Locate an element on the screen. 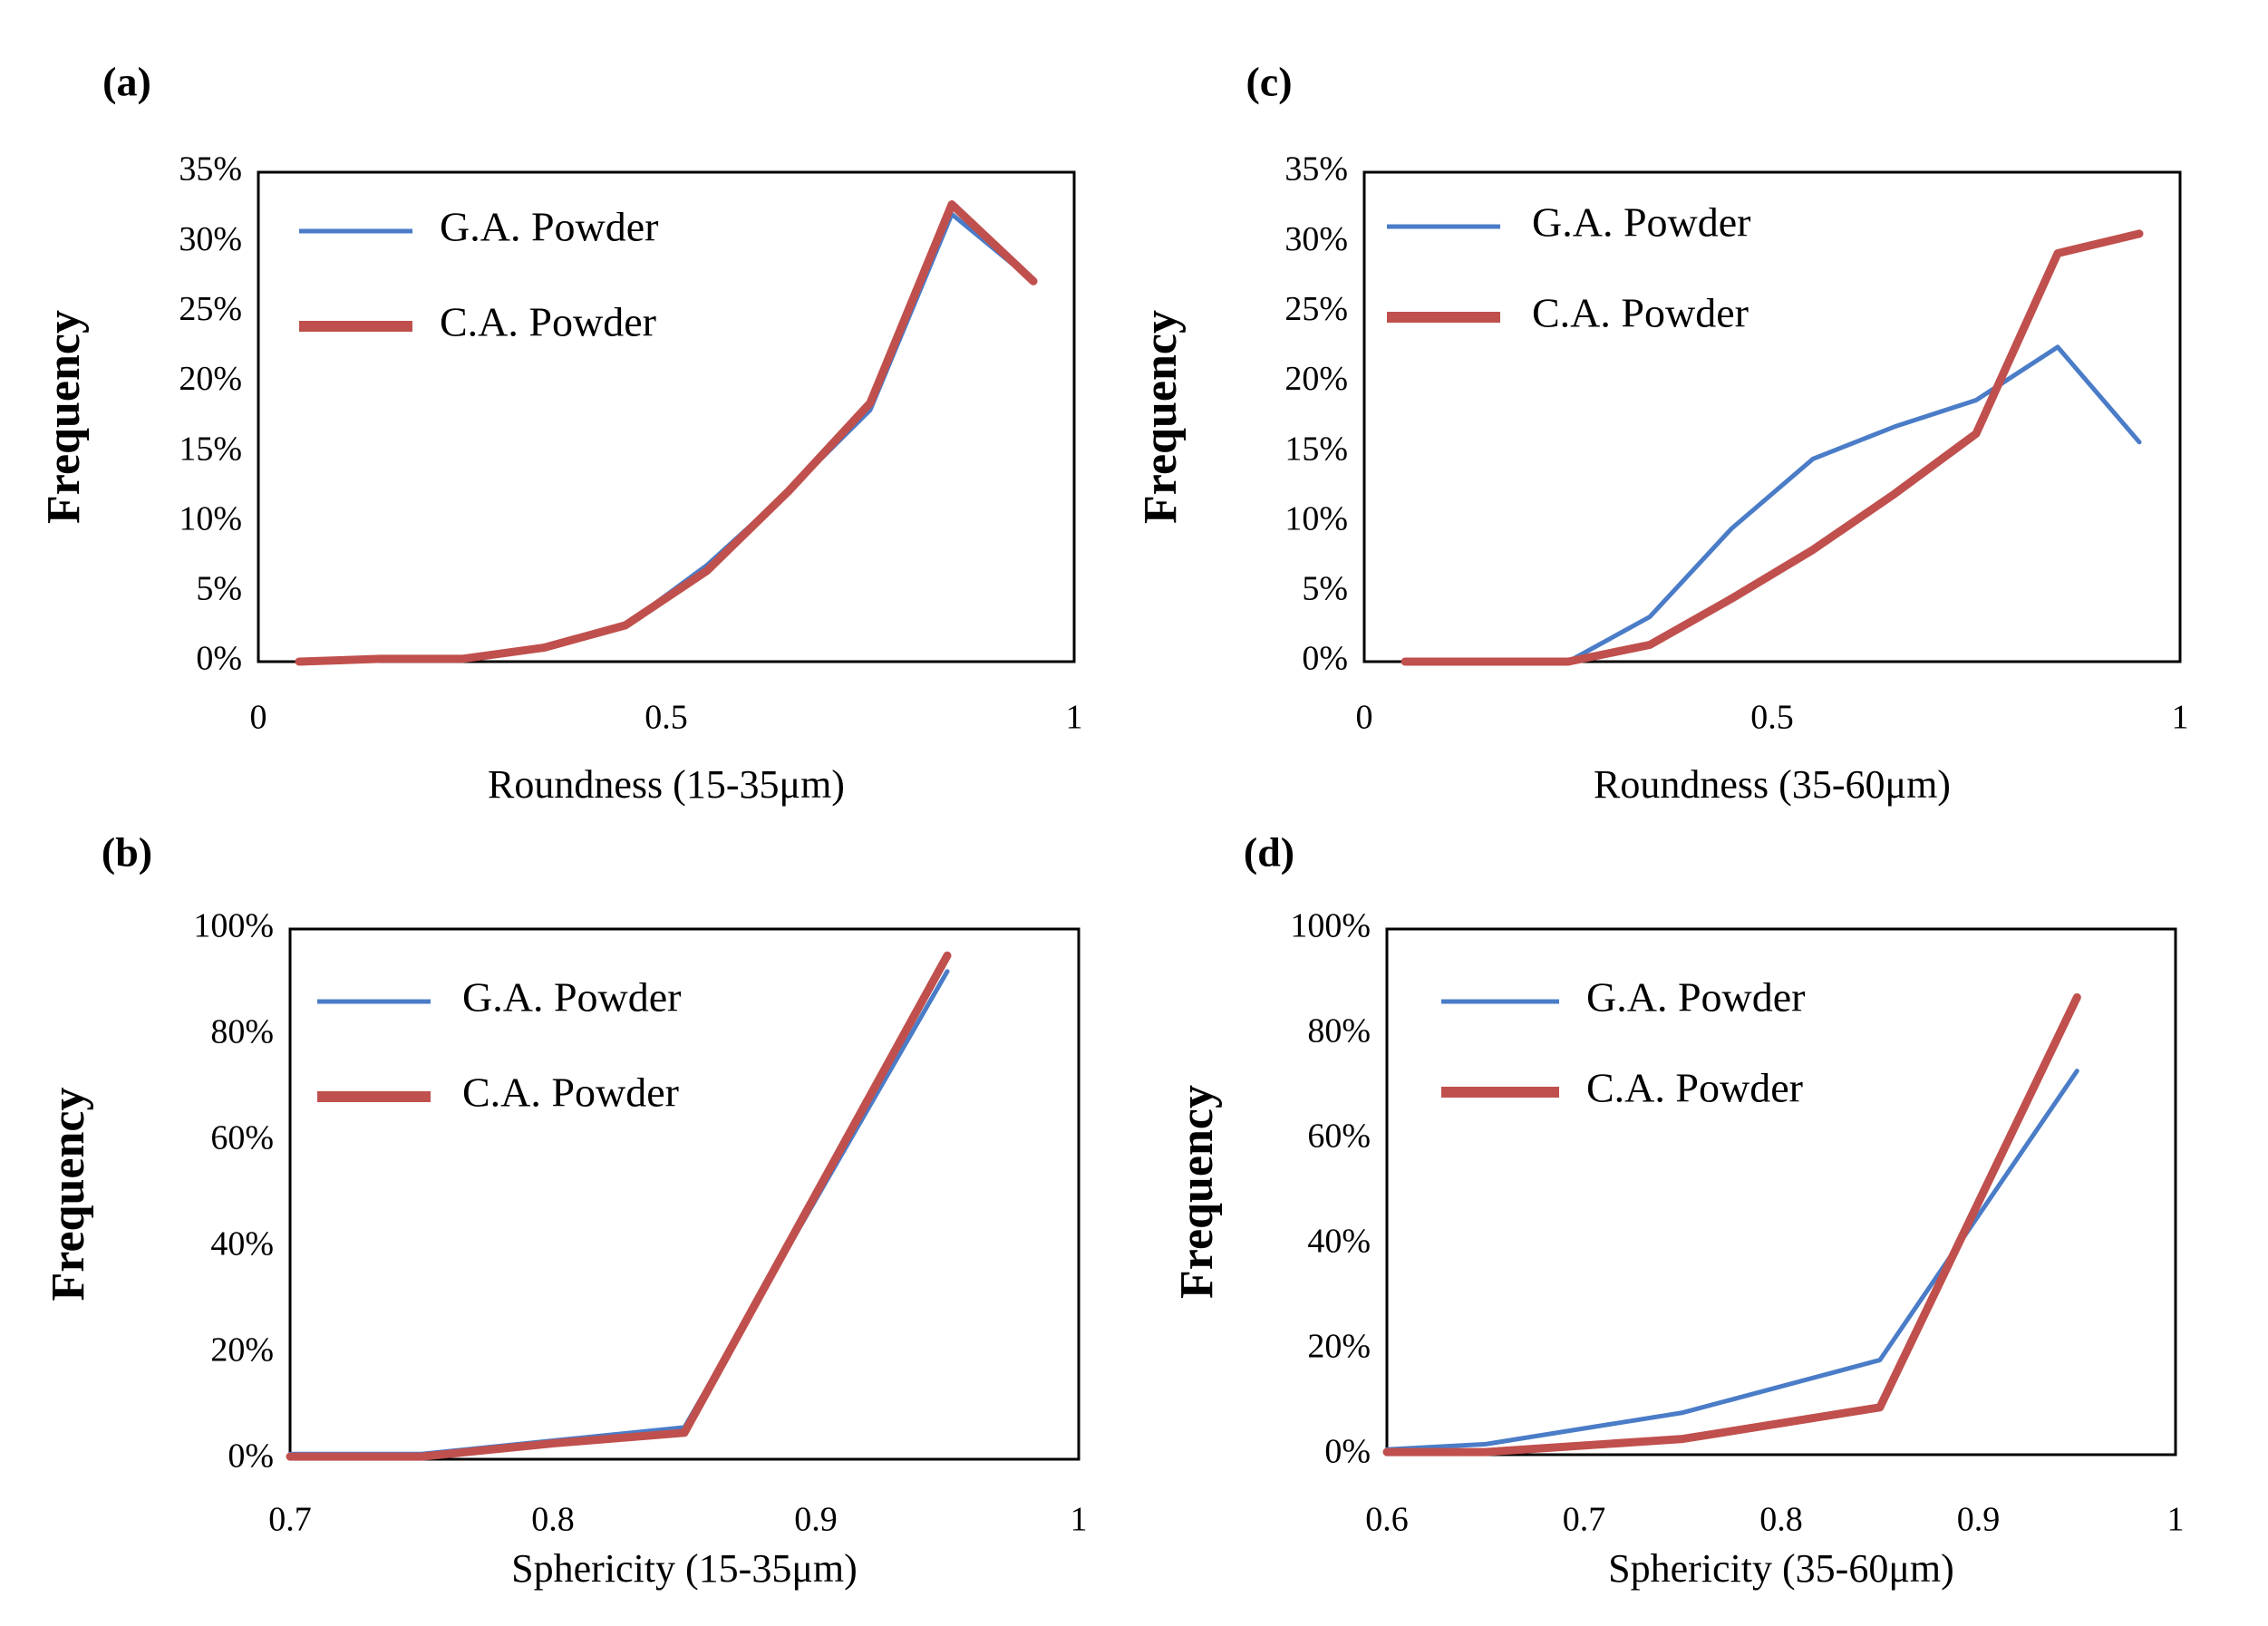 Image resolution: width=2268 pixels, height=1626 pixels. series-line-ga-b is located at coordinates (619, 1213).